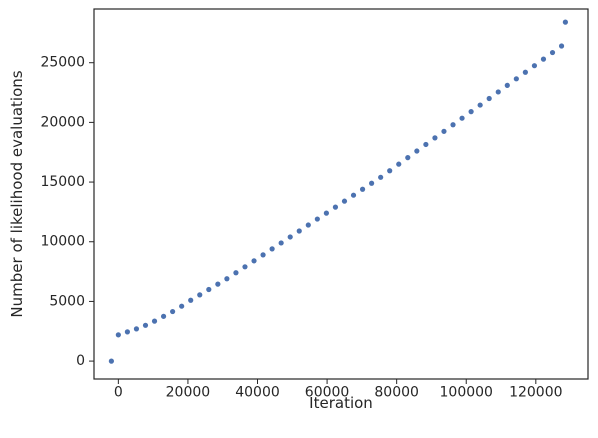  What do you see at coordinates (62, 182) in the screenshot?
I see `y-tick-label: 15000` at bounding box center [62, 182].